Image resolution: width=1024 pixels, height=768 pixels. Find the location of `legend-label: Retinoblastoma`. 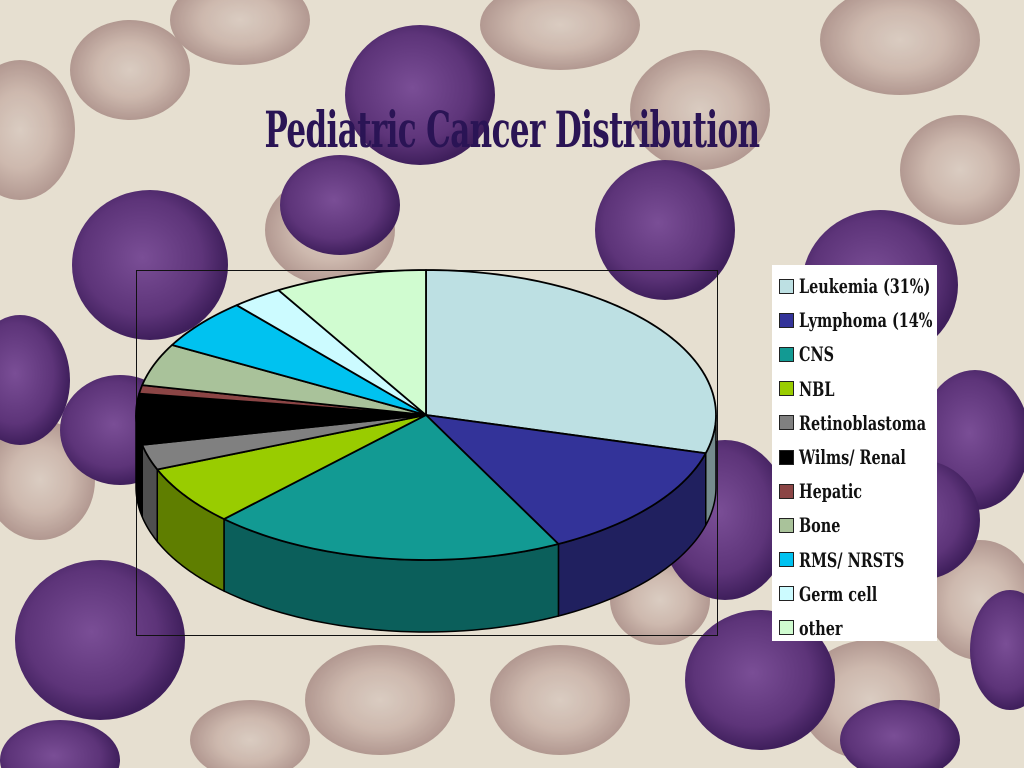

legend-label: Retinoblastoma is located at coordinates (863, 422).